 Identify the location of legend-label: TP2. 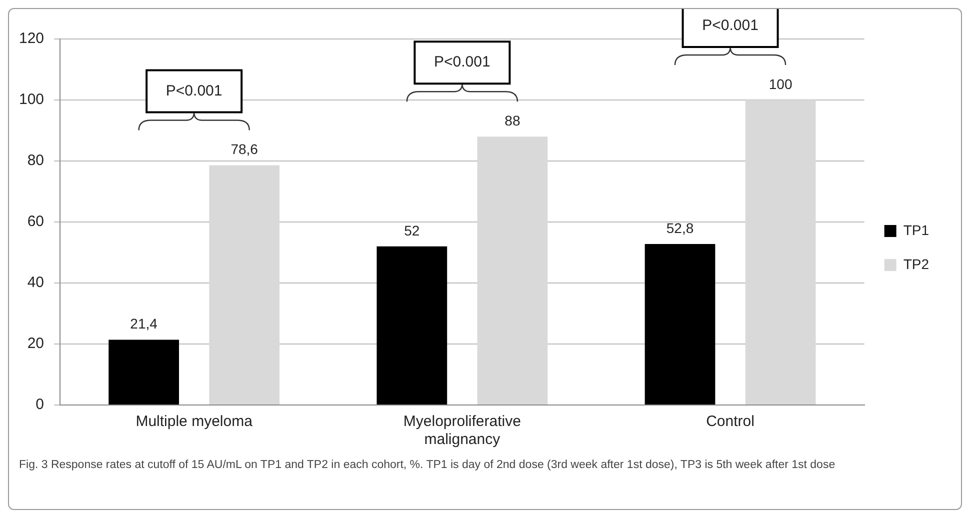
(916, 264).